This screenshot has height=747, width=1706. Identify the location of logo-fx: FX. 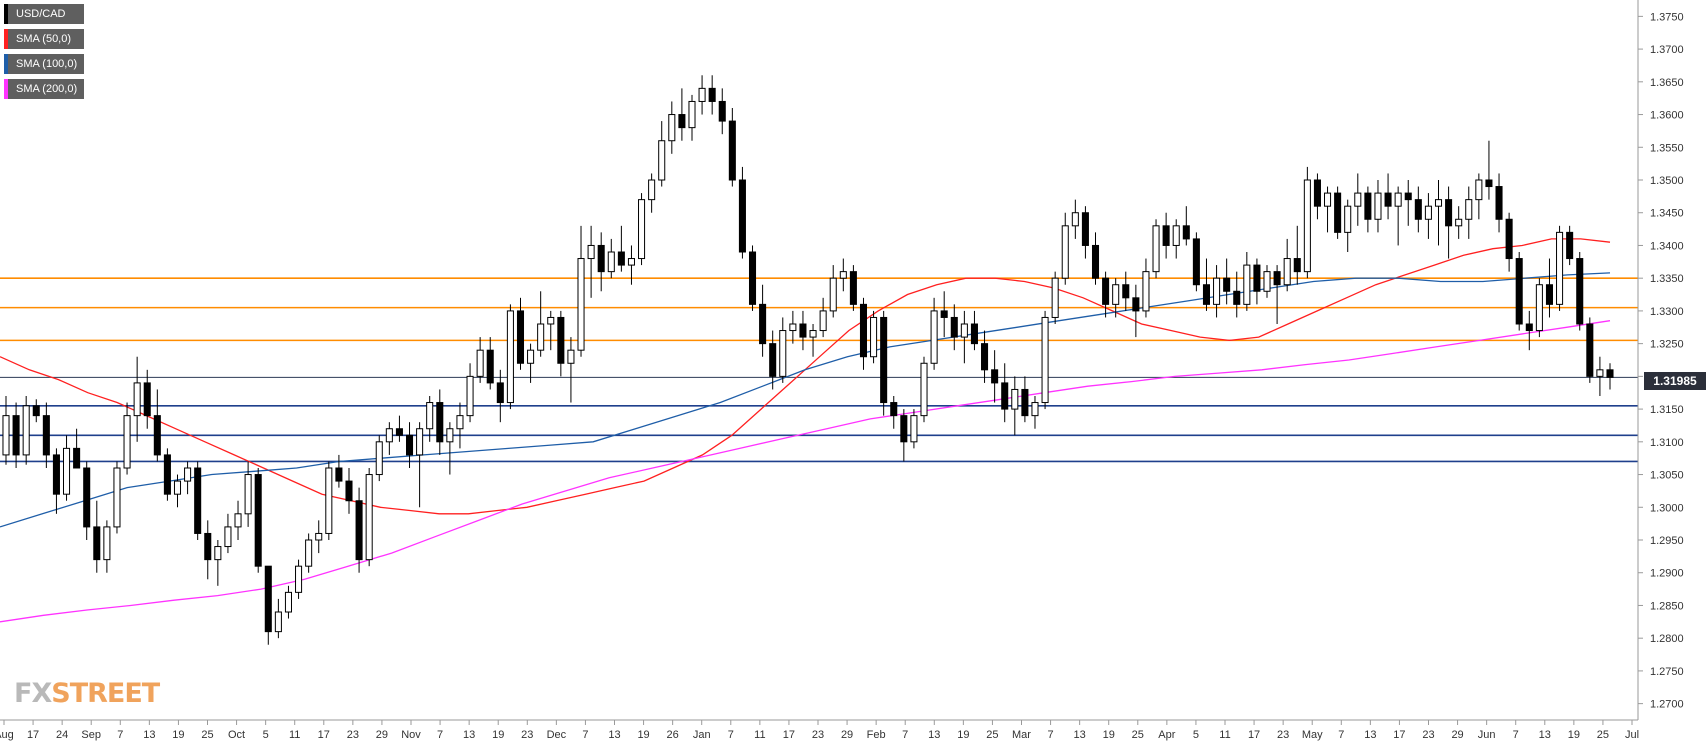
(33, 693).